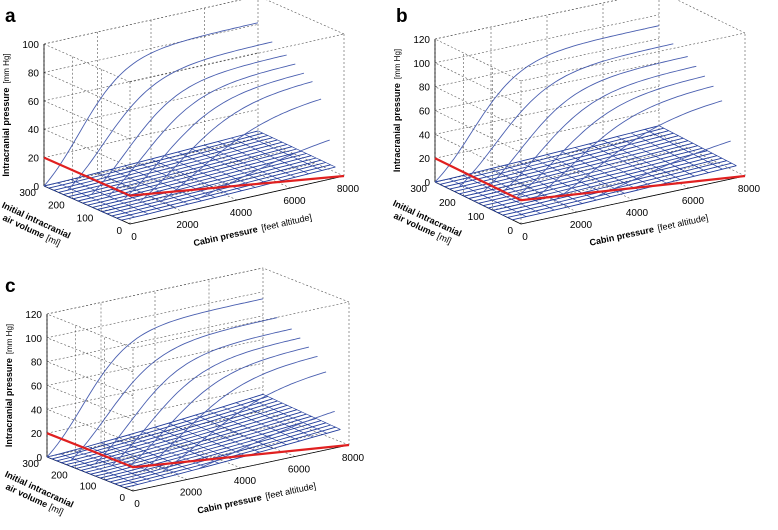 This screenshot has height=530, width=778. What do you see at coordinates (397, 64) in the screenshot?
I see `z-axis-title-unit: [mm Hg]` at bounding box center [397, 64].